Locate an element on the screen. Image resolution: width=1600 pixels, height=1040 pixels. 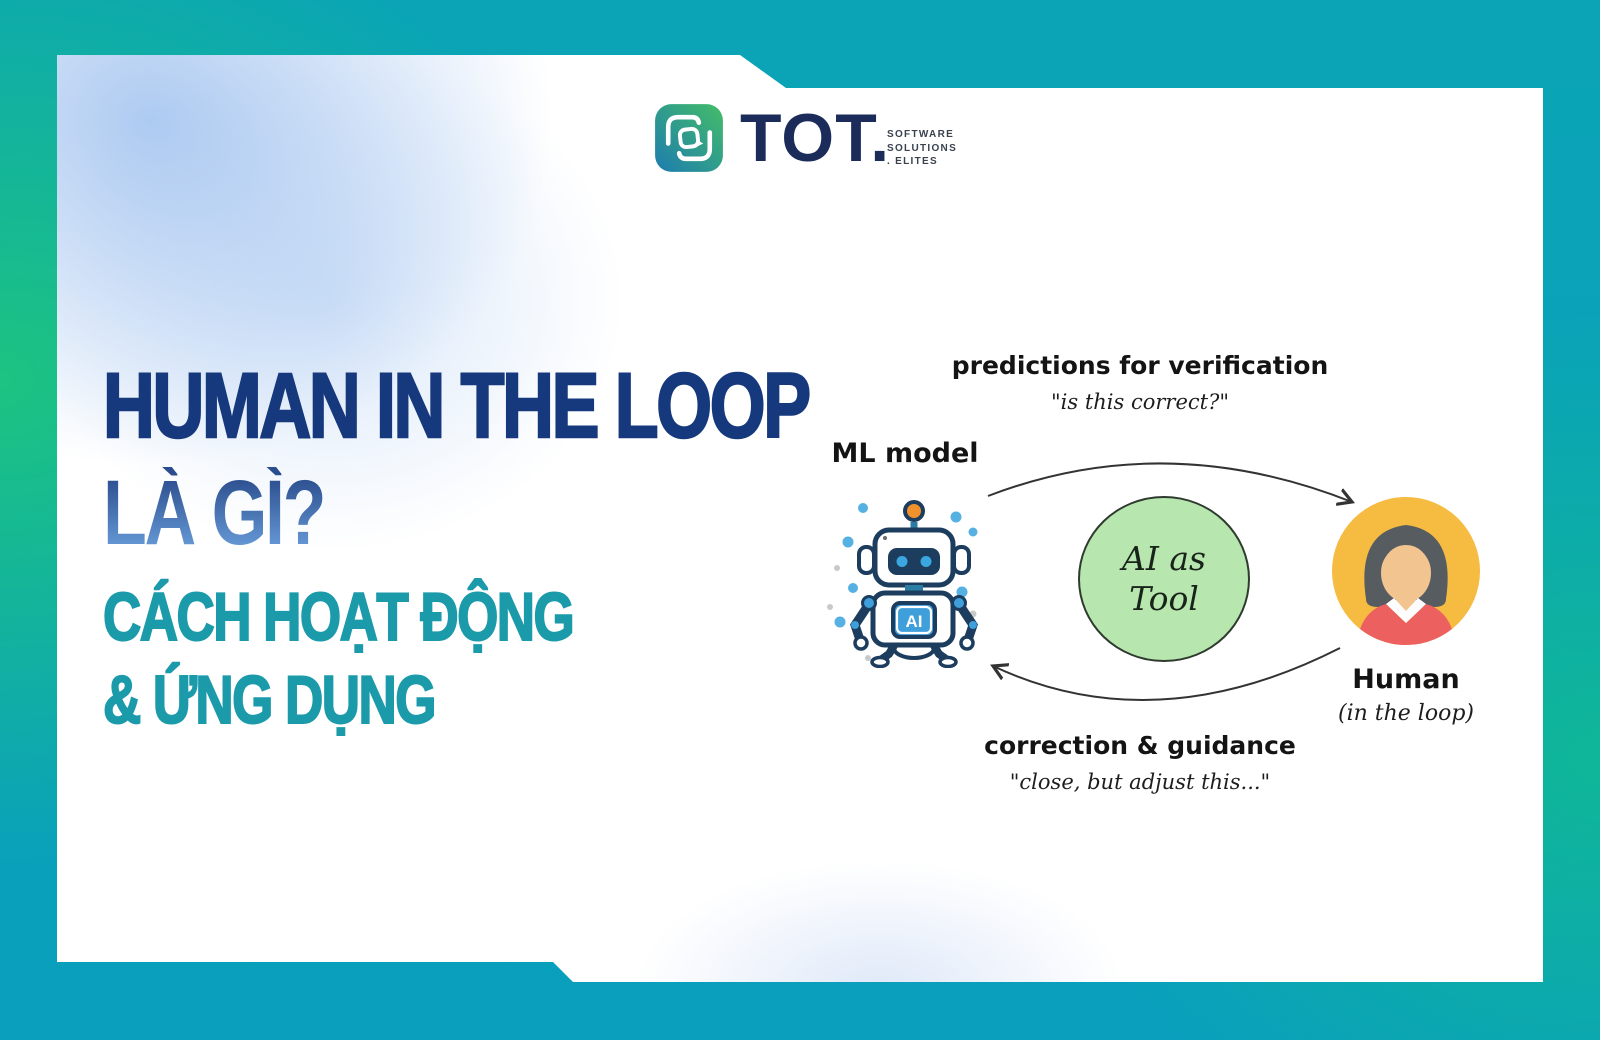
loop-arrows is located at coordinates (1193, 581).